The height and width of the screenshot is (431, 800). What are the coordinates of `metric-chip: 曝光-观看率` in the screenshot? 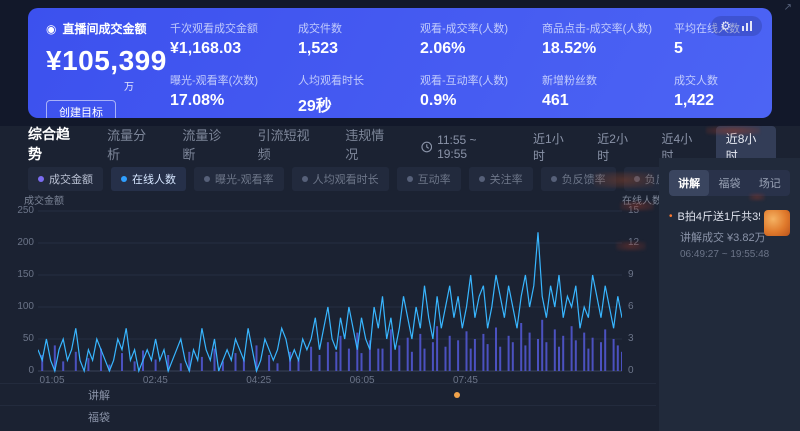 It's located at (239, 179).